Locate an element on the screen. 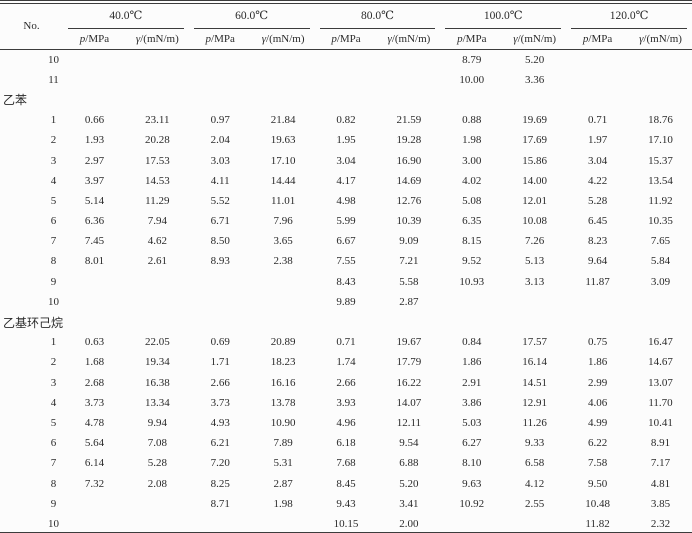  pressure-value: 0.82 is located at coordinates (346, 120).